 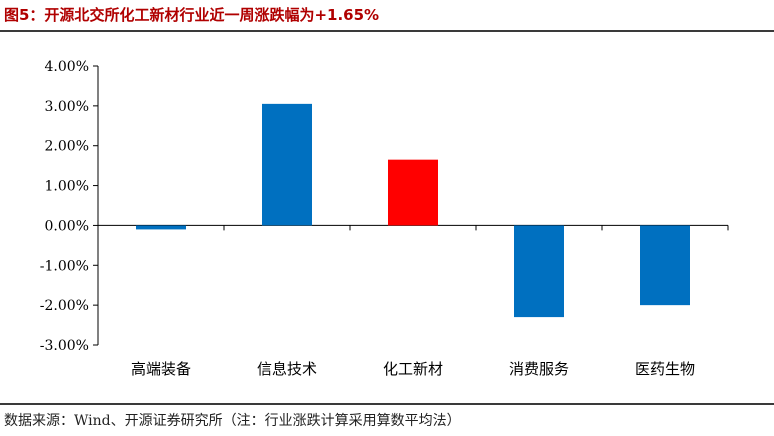 I want to click on x-category-label: 医药生物, so click(x=665, y=369).